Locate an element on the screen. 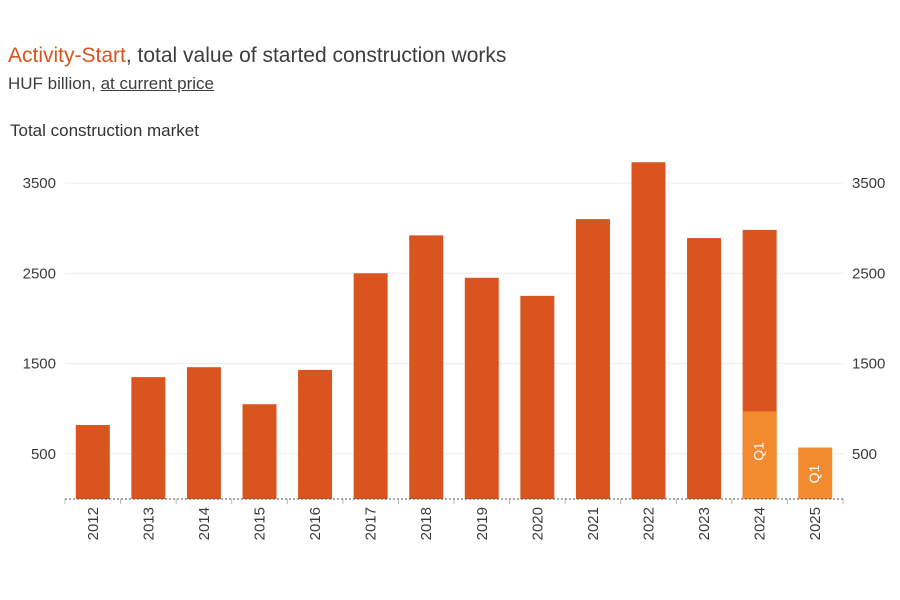 The width and height of the screenshot is (900, 600). y-tick-left-3500: 3500 is located at coordinates (39, 183).